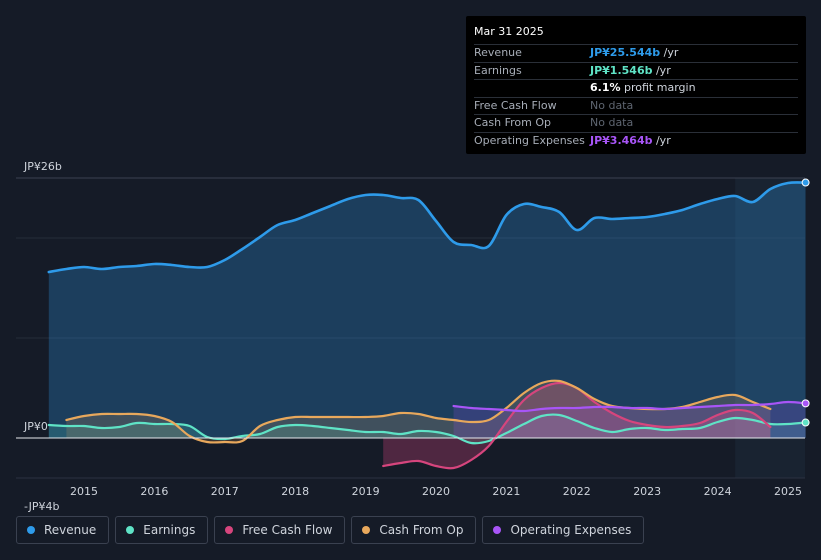  What do you see at coordinates (225, 491) in the screenshot?
I see `x-tick-label: 2017` at bounding box center [225, 491].